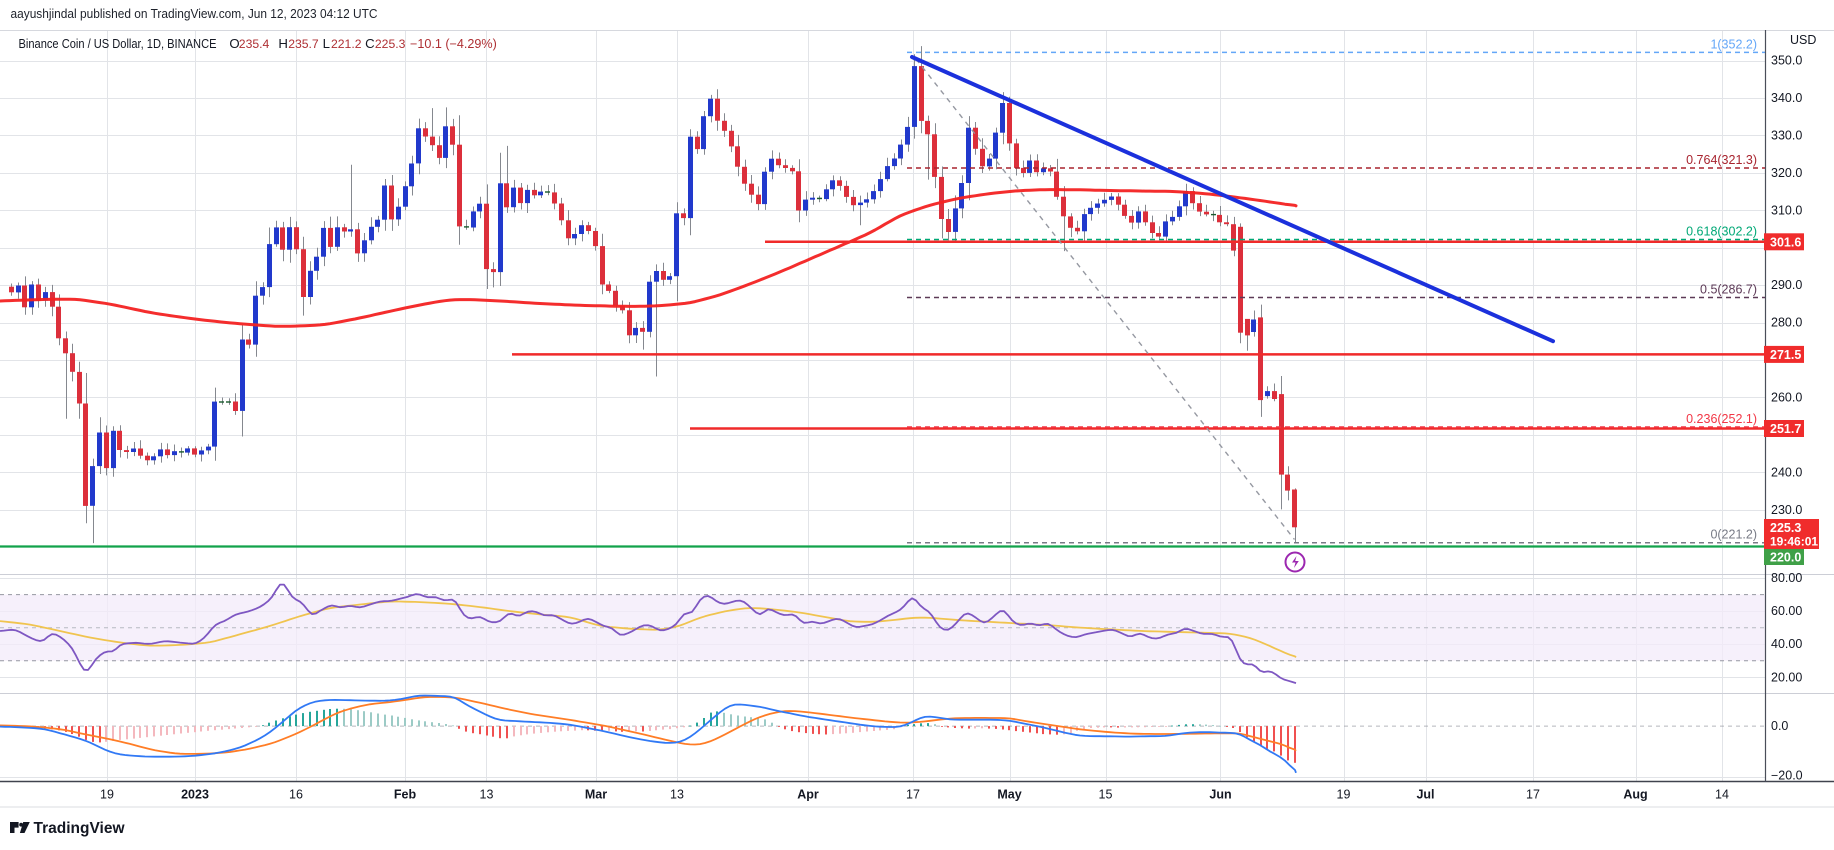  What do you see at coordinates (296, 795) in the screenshot?
I see `svg-text: 16` at bounding box center [296, 795].